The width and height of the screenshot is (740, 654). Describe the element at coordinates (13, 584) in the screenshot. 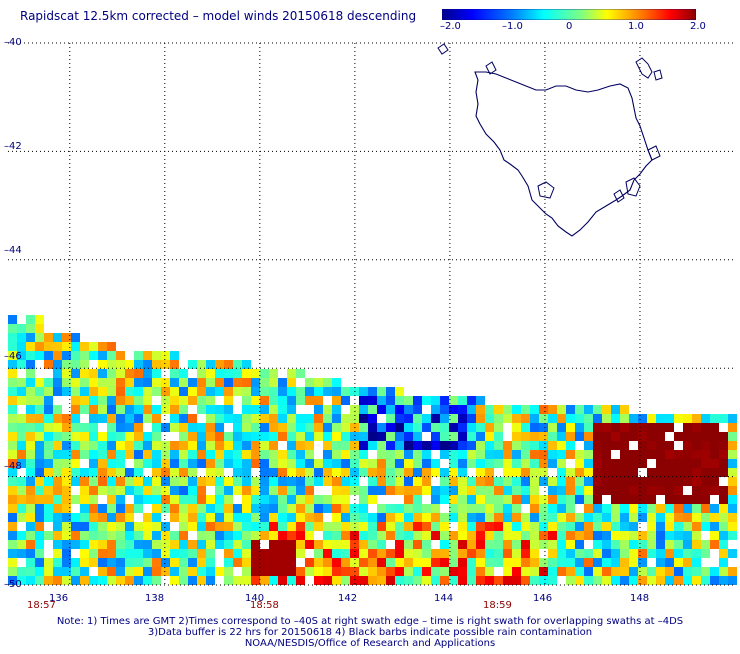

I see `lat-label-50: –50` at that location.